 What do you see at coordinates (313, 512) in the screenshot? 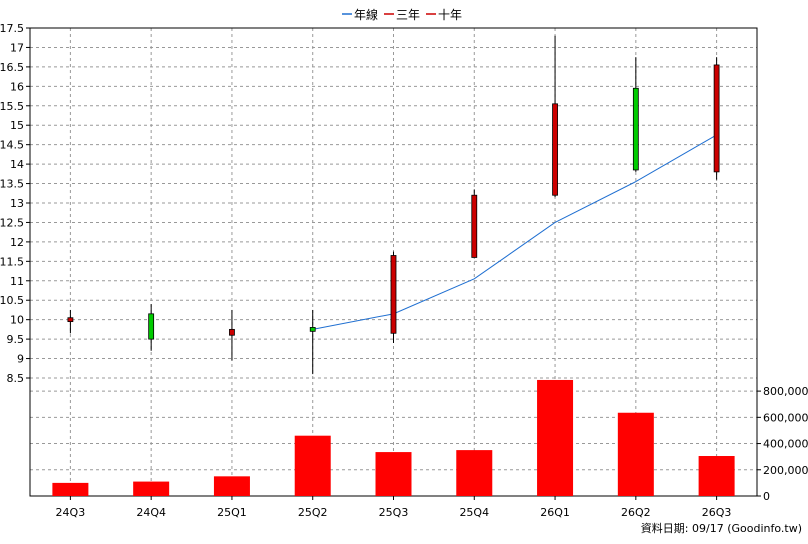
I see `x-tick-label: 25Q2` at bounding box center [313, 512].